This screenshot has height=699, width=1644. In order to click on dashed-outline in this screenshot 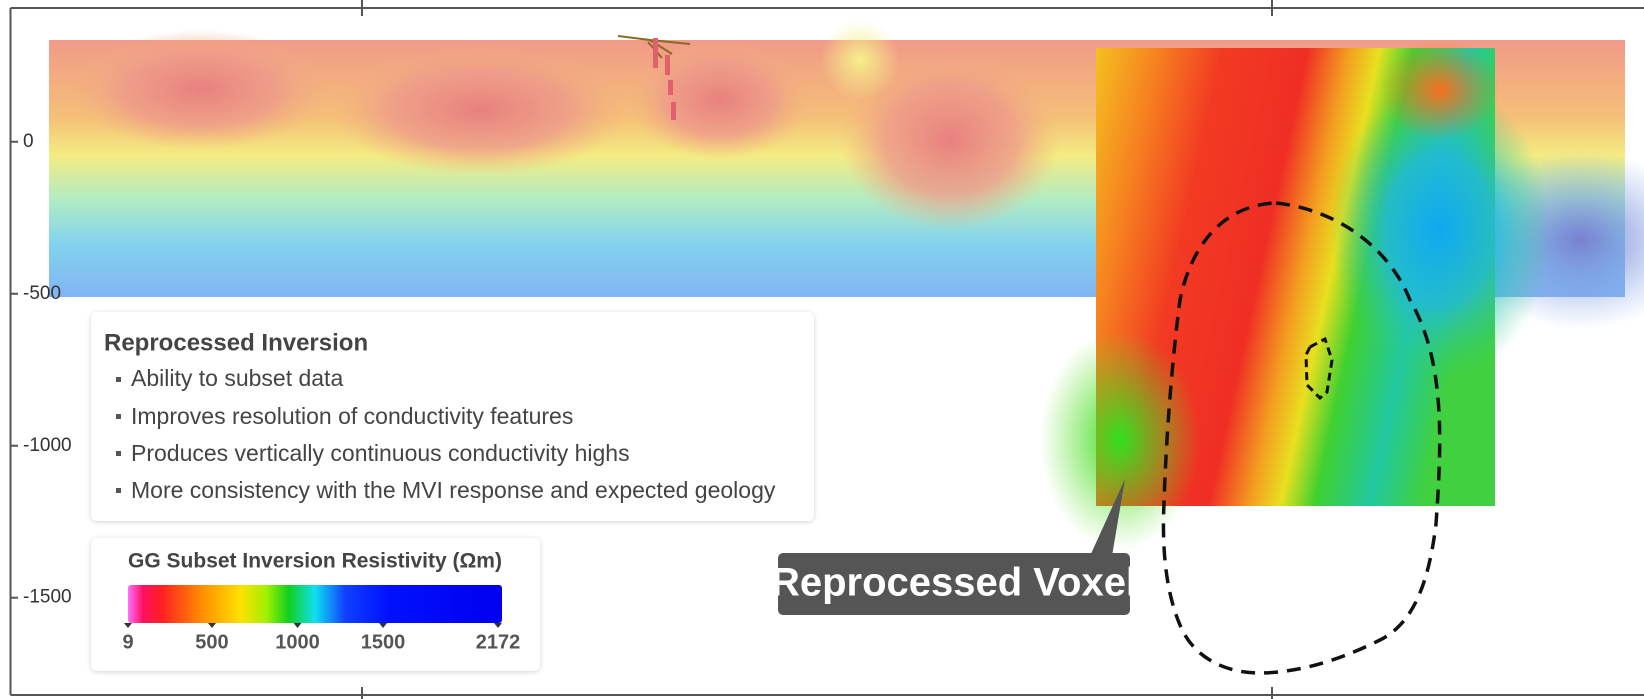, I will do `click(1301, 438)`.